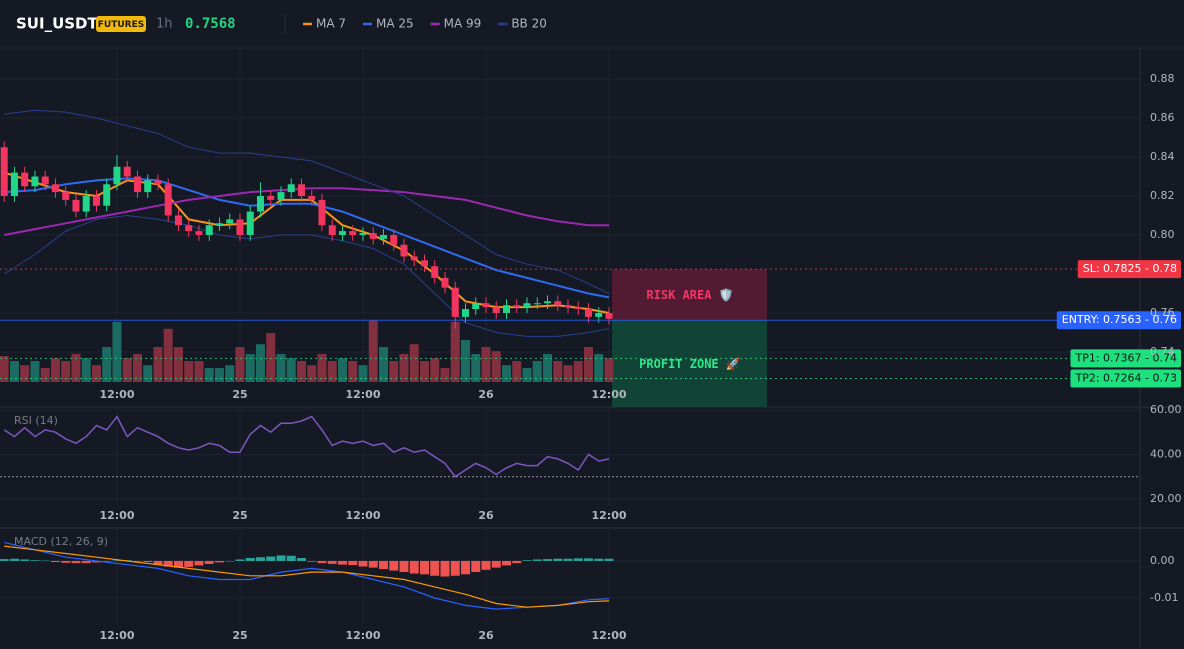 This screenshot has width=1184, height=649. Describe the element at coordinates (1162, 117) in the screenshot. I see `y-tick-label: 0.86` at that location.